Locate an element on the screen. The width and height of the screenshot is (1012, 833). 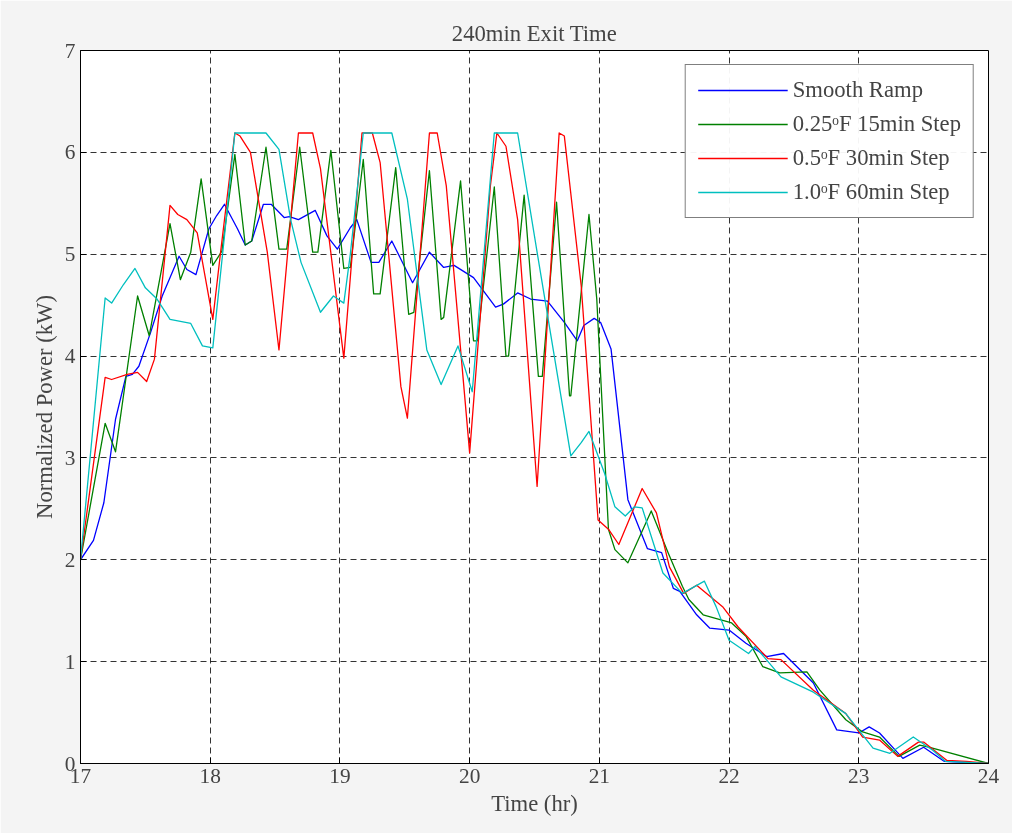
y-tick-label: 7 is located at coordinates (70, 50).